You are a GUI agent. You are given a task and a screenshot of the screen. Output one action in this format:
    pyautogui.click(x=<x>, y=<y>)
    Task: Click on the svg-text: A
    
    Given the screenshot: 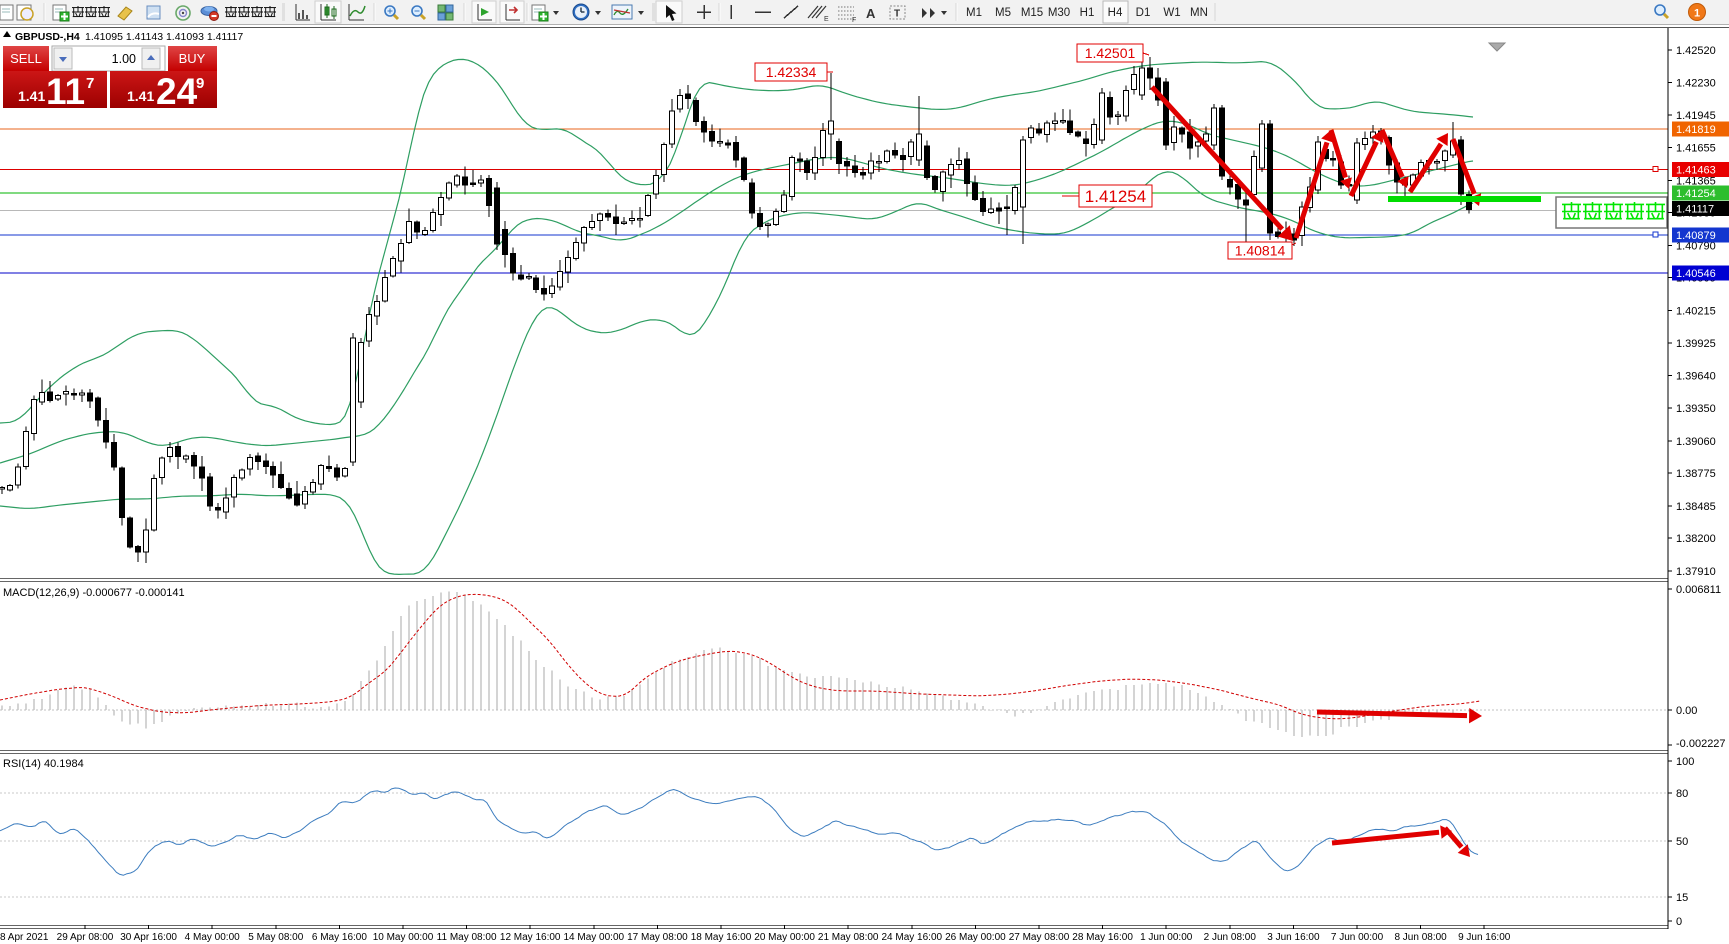 What is the action you would take?
    pyautogui.click(x=871, y=13)
    